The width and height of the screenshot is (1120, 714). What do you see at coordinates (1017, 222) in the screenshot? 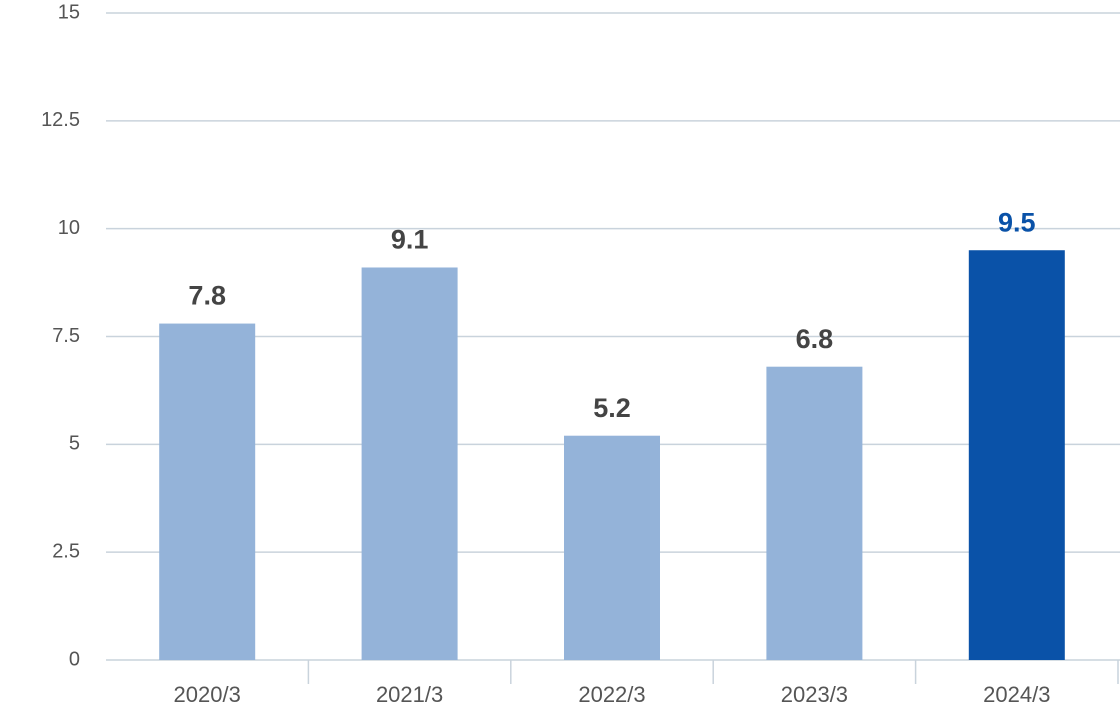
I see `value-label: 9.5` at bounding box center [1017, 222].